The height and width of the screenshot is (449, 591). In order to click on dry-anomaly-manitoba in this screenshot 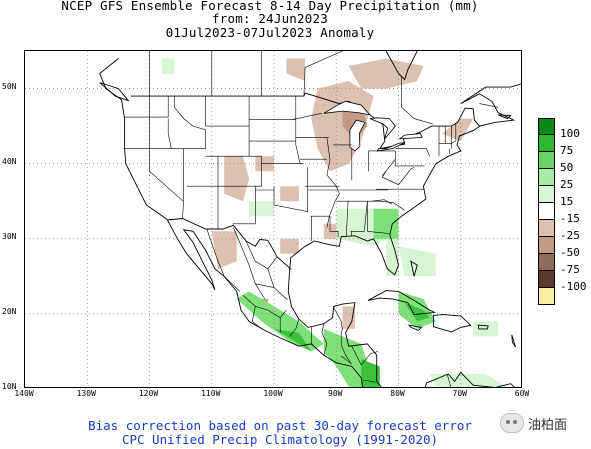, I will do `click(296, 69)`.